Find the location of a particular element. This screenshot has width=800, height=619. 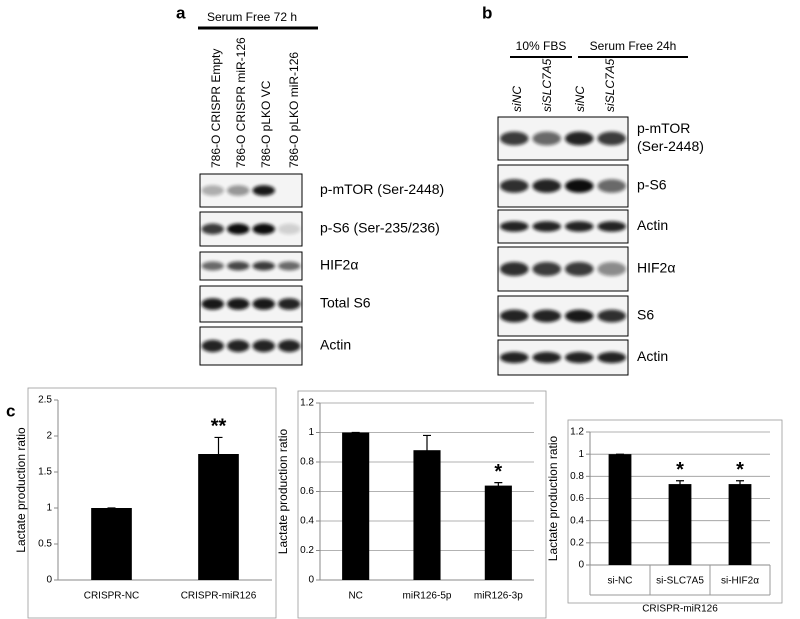

group-label: 10% FBS is located at coordinates (541, 46).